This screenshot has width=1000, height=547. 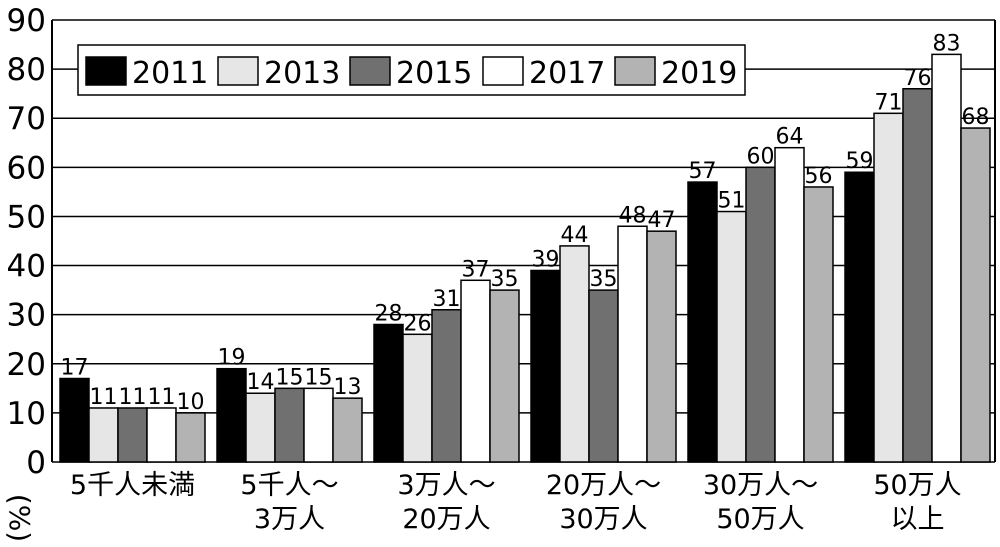 What do you see at coordinates (699, 73) in the screenshot?
I see `legend-label: 2019` at bounding box center [699, 73].